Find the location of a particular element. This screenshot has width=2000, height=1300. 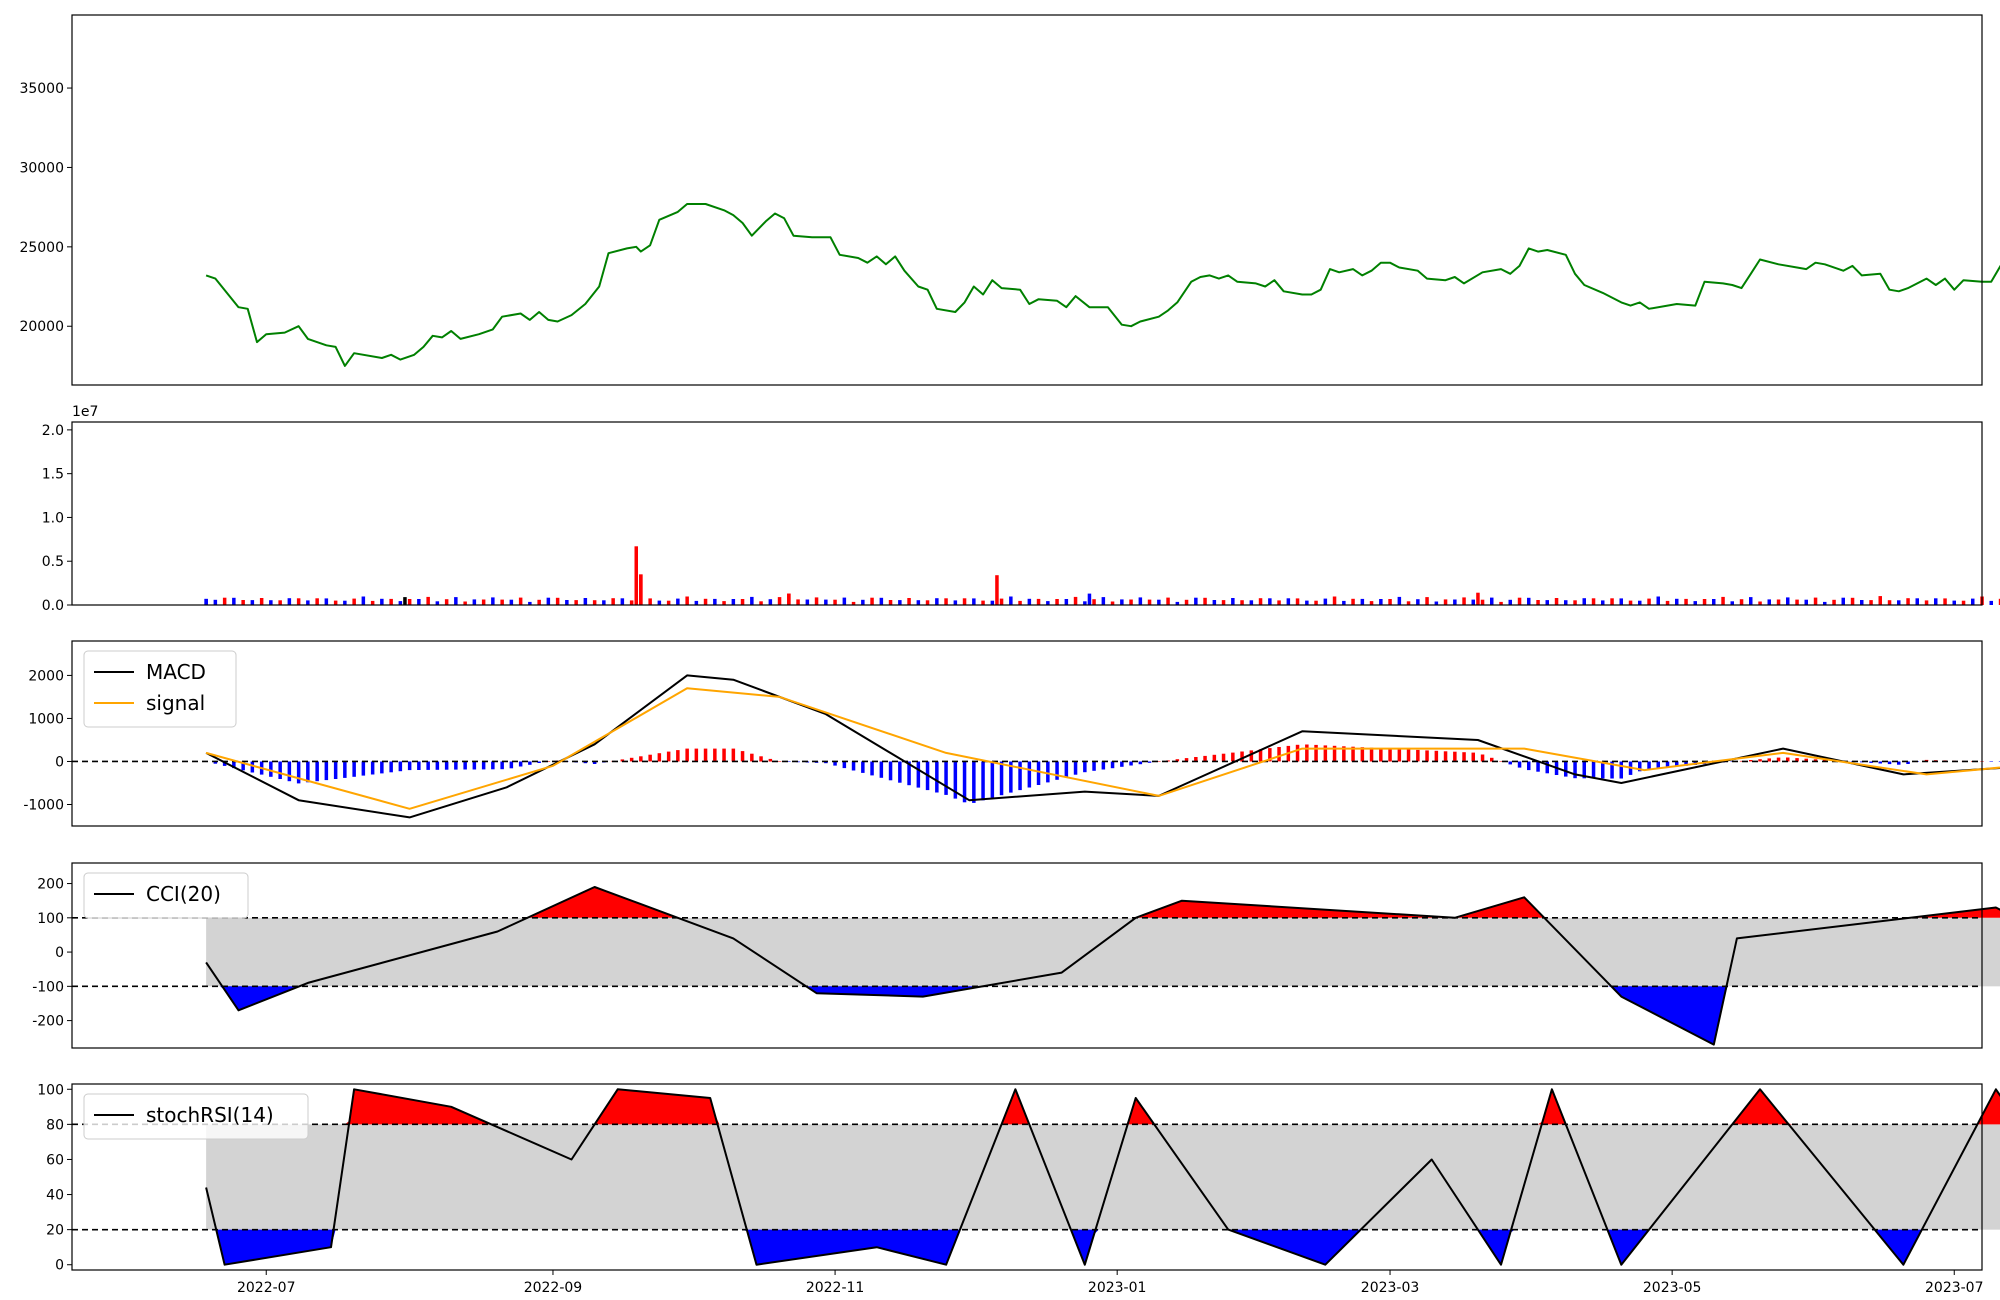

y-tick-label: 20 is located at coordinates (55, 1231).